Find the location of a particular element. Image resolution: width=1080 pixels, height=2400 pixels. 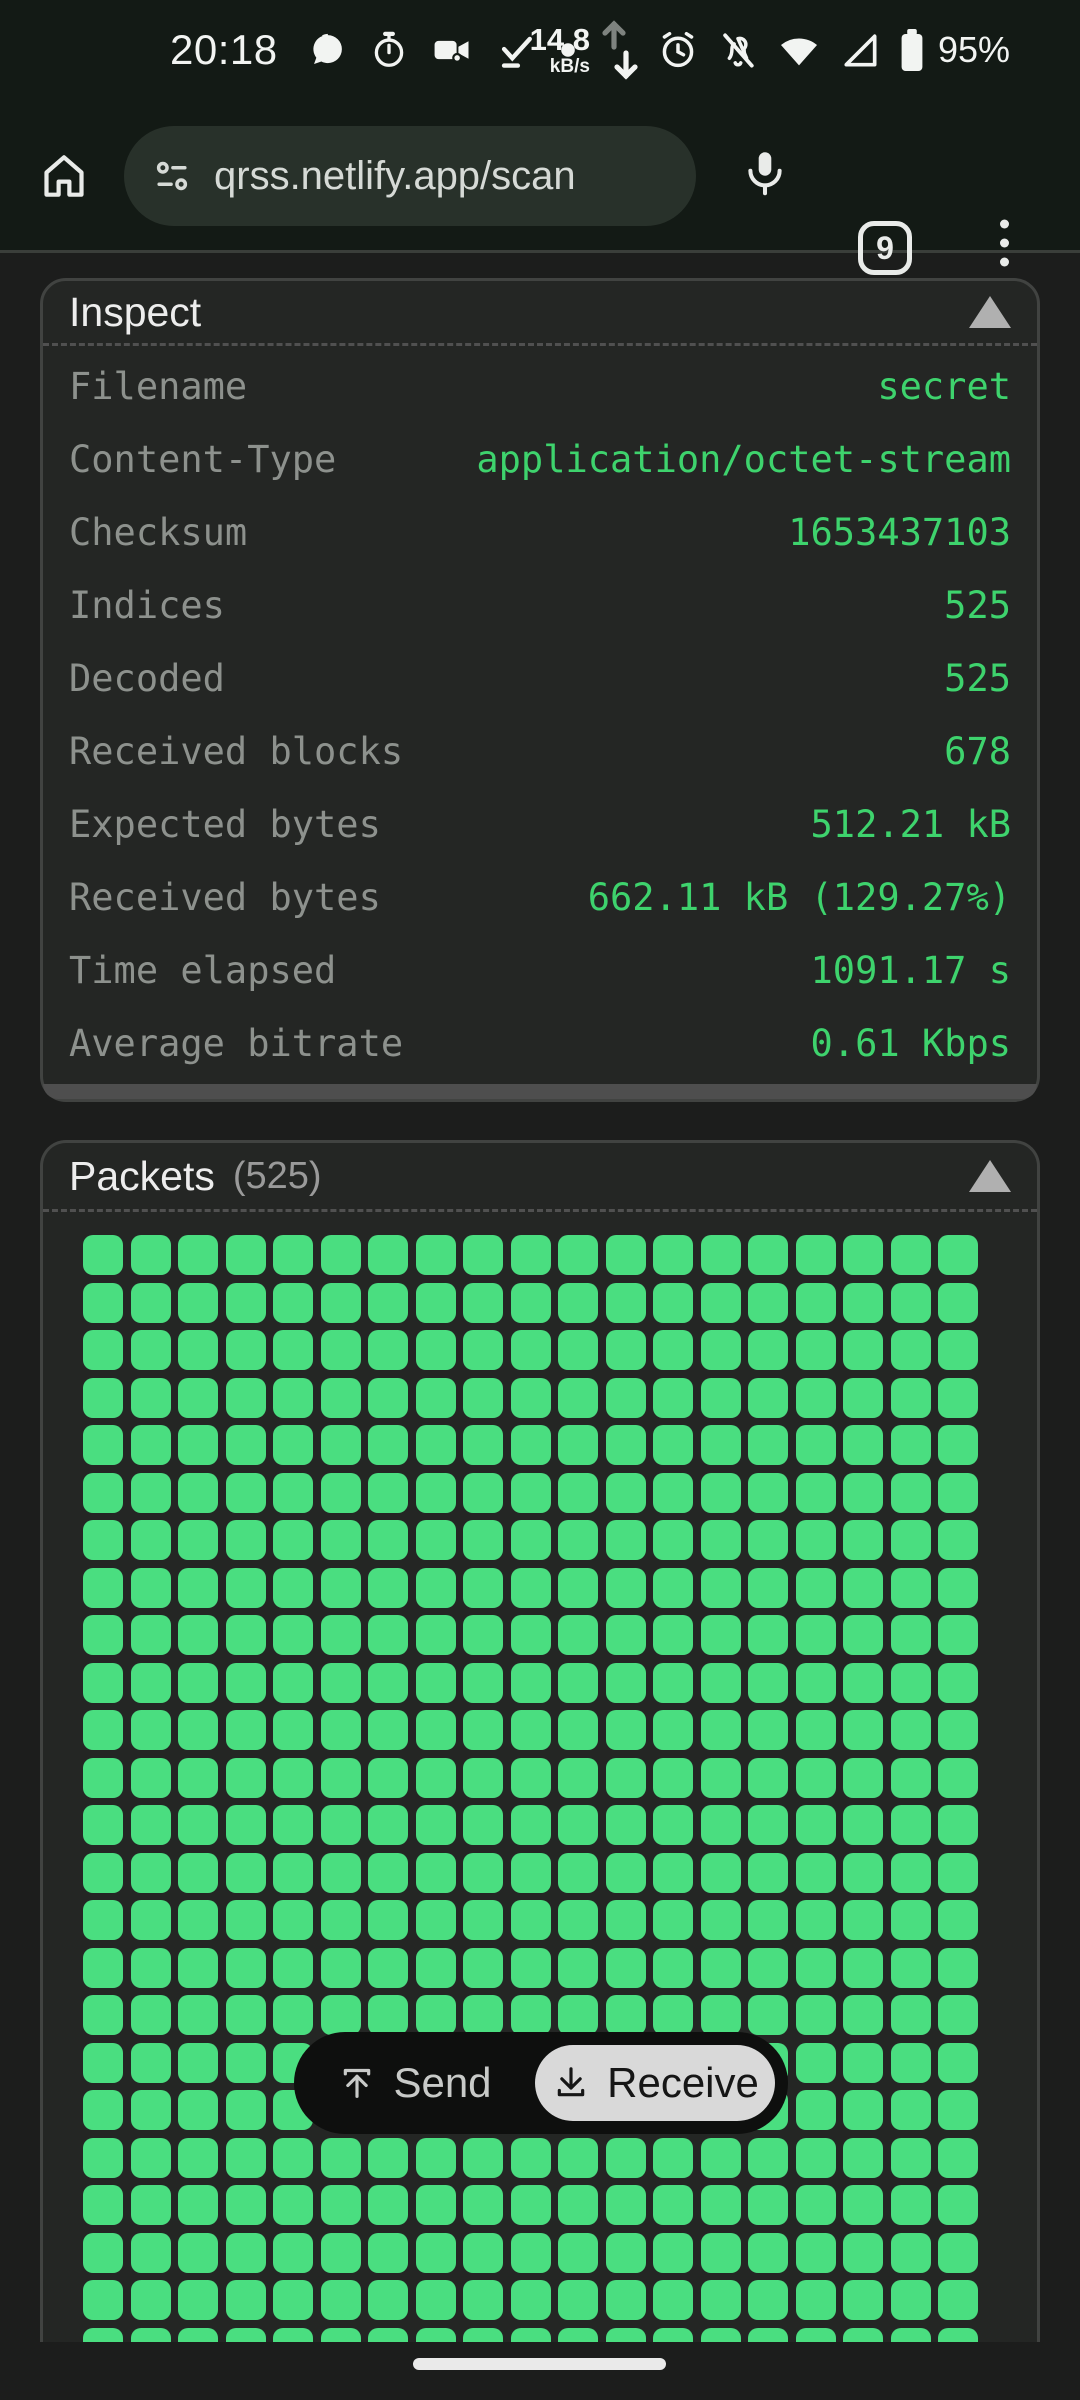

tab-switcher-button: 9 is located at coordinates (885, 248).